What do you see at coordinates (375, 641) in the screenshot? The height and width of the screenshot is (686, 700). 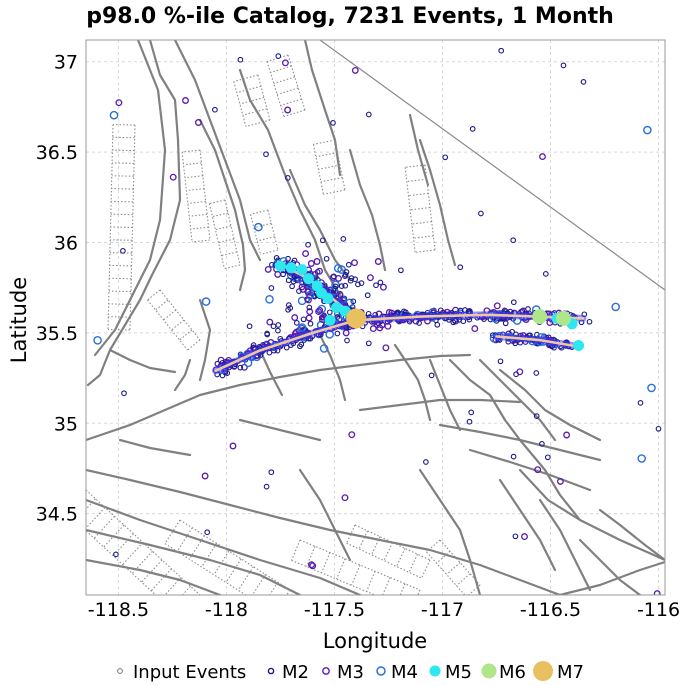 I see `x-axis-label: Longitude` at bounding box center [375, 641].